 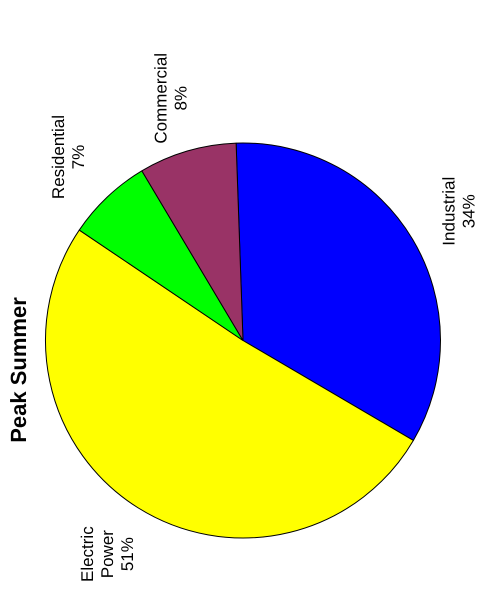 I want to click on slice-label: Industrial, so click(x=449, y=211).